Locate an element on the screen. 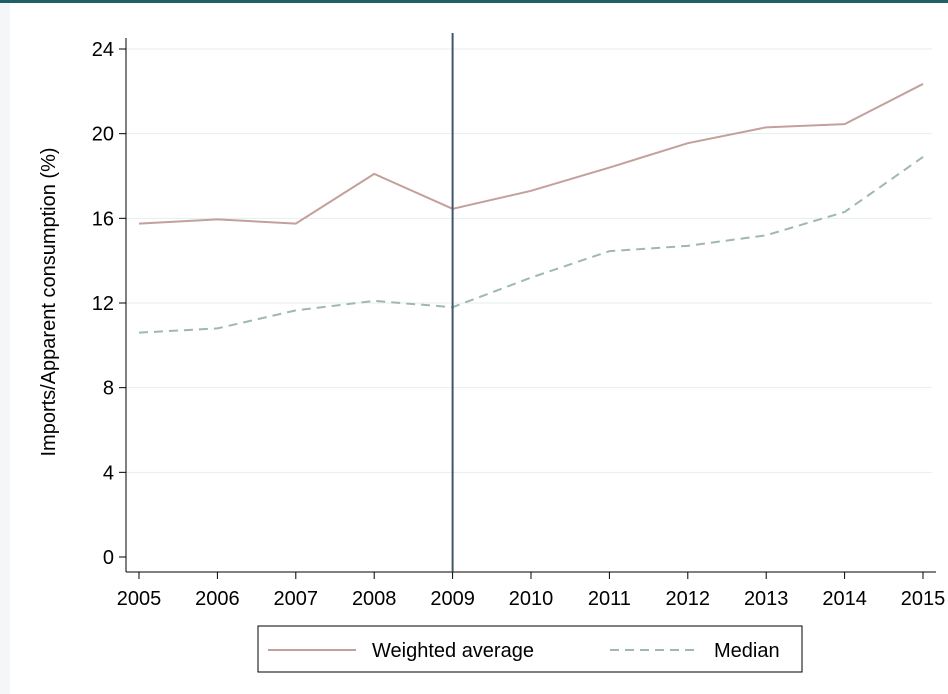 The width and height of the screenshot is (948, 694). x-tick-label: 2011 is located at coordinates (609, 599).